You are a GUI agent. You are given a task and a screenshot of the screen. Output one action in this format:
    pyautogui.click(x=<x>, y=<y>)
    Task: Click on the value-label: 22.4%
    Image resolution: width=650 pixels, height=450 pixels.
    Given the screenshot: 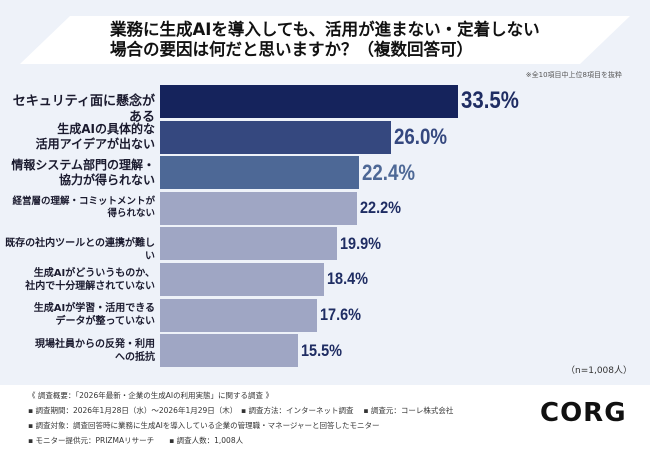 What is the action you would take?
    pyautogui.click(x=389, y=172)
    